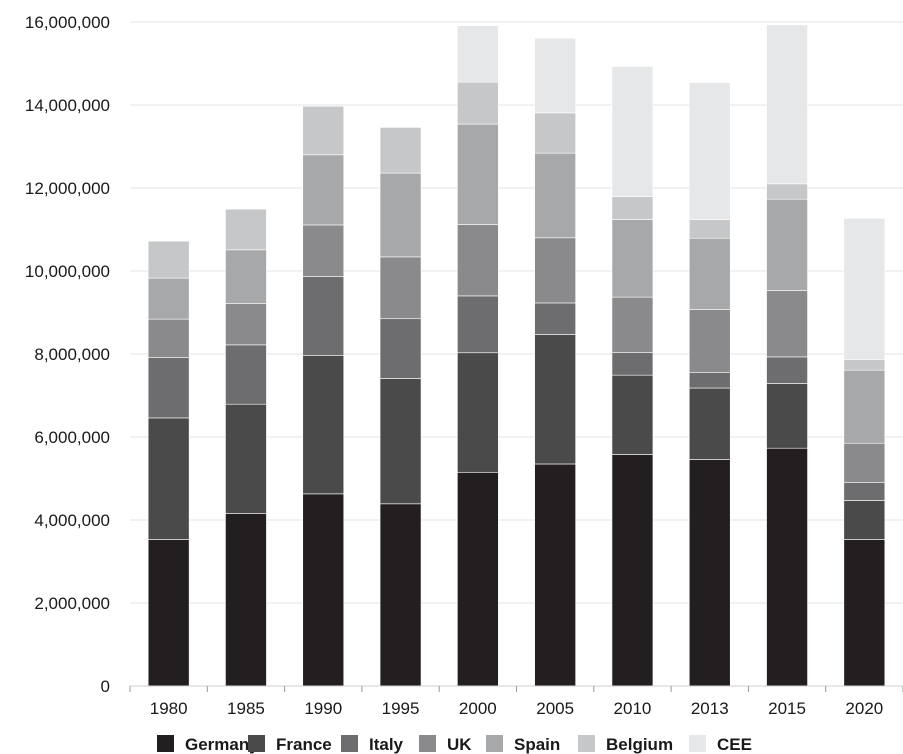 The image size is (903, 754). Describe the element at coordinates (555, 575) in the screenshot. I see `bar-segment-germany-2005` at that location.